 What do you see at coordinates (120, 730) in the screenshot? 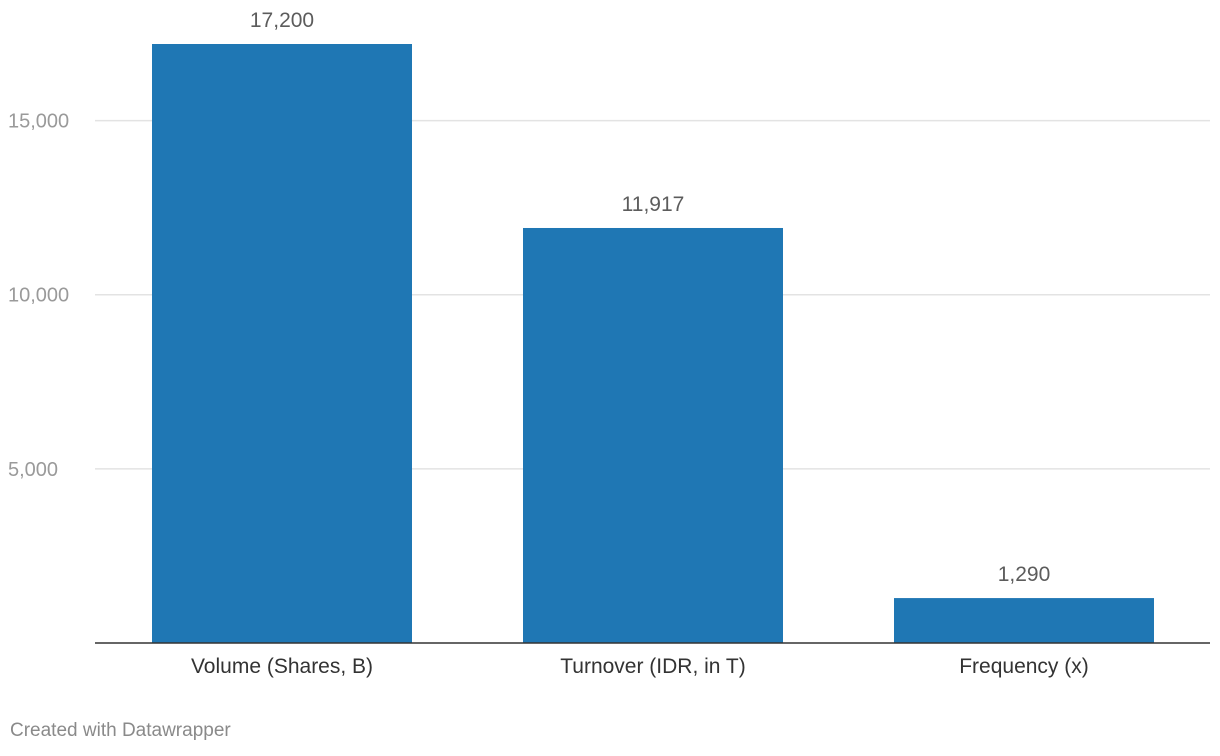
I see `datawrapper-credit: Created with Datawrapper` at bounding box center [120, 730].